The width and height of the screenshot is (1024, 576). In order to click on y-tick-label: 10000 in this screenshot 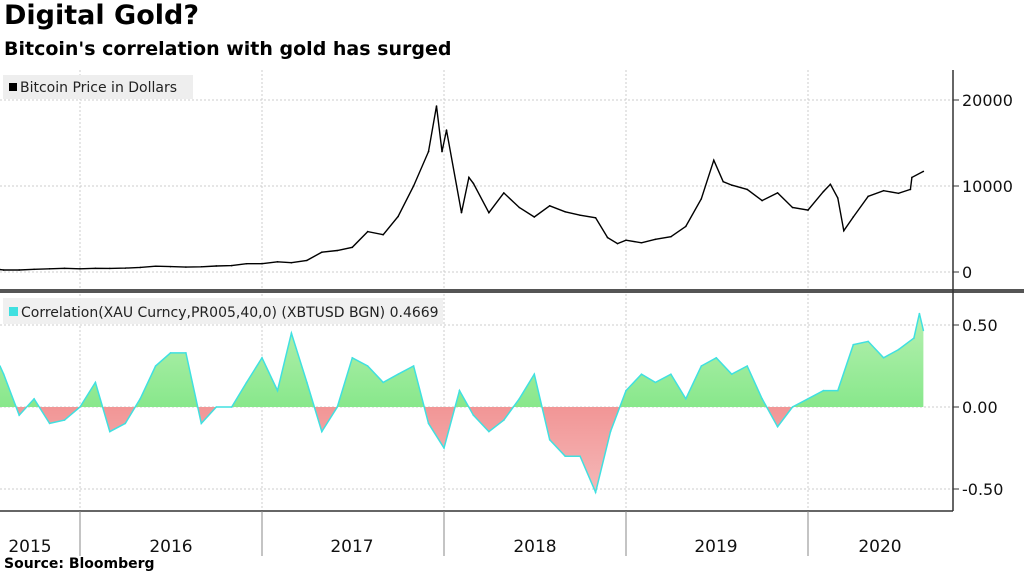, I will do `click(987, 186)`.